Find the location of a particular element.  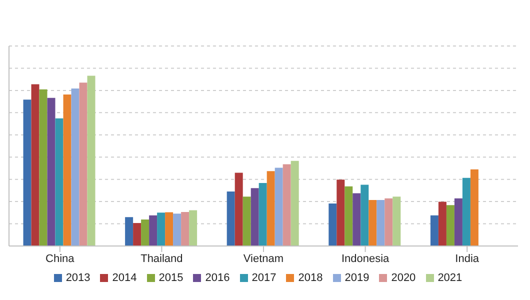

legend-label: 2014 is located at coordinates (124, 278).